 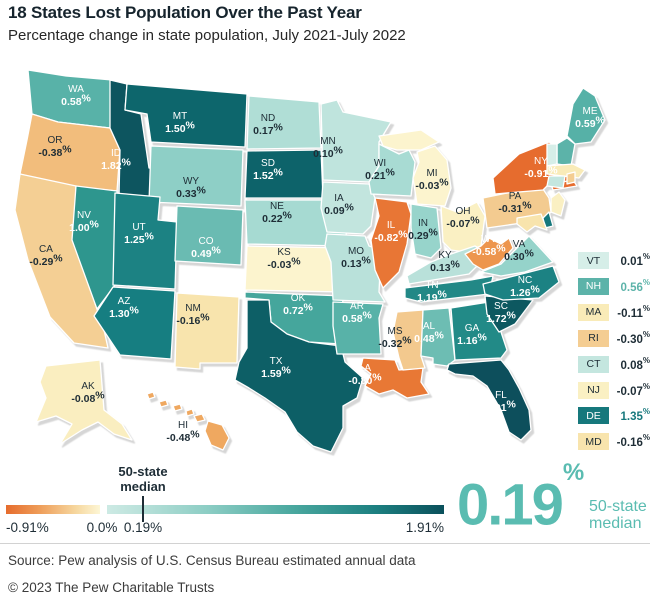 What do you see at coordinates (635, 363) in the screenshot?
I see `legend-value-ct: 0.08%` at bounding box center [635, 363].